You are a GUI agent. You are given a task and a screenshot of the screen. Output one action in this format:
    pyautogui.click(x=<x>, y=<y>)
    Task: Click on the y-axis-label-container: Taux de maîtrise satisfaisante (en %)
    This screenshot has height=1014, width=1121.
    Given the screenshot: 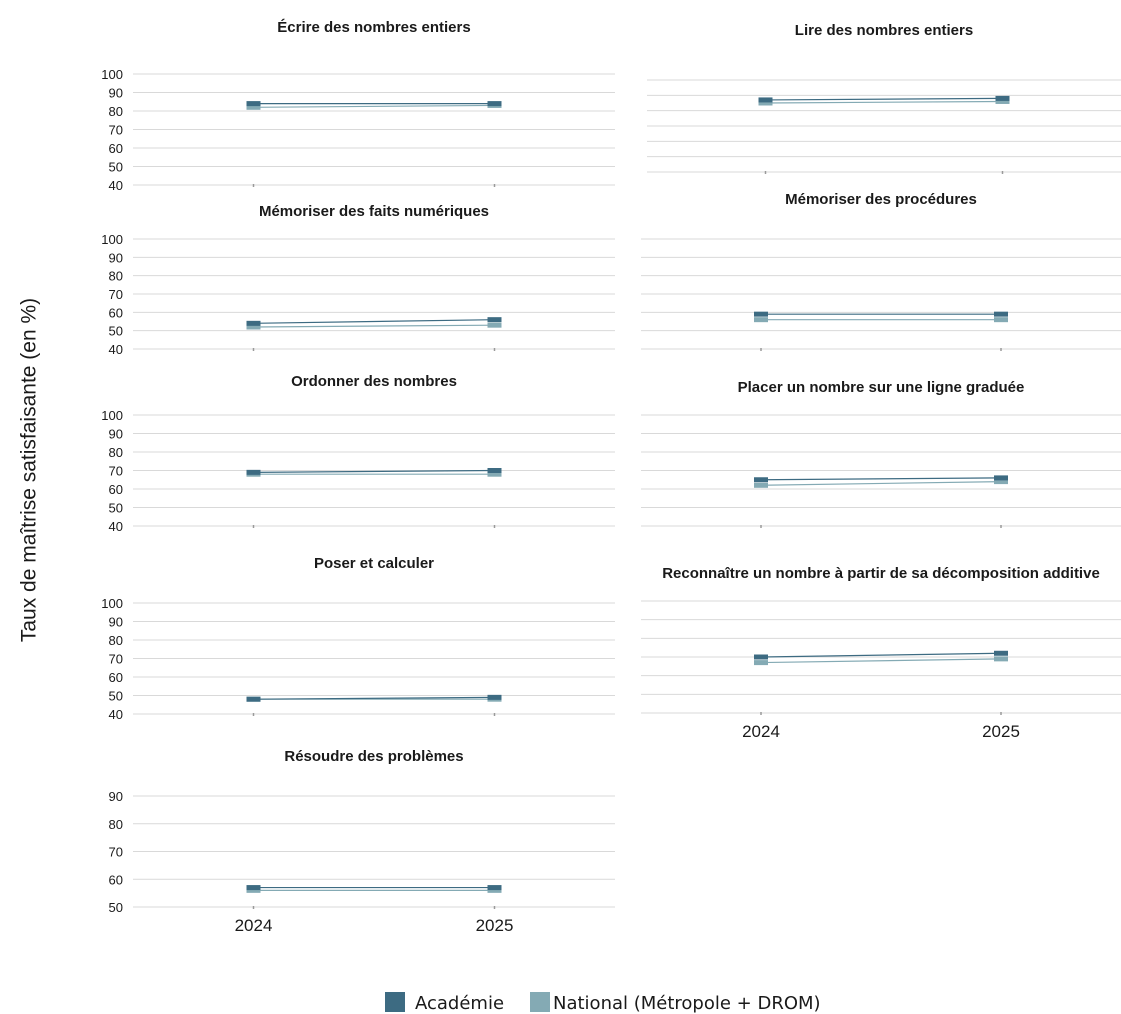 What is the action you would take?
    pyautogui.click(x=29, y=470)
    